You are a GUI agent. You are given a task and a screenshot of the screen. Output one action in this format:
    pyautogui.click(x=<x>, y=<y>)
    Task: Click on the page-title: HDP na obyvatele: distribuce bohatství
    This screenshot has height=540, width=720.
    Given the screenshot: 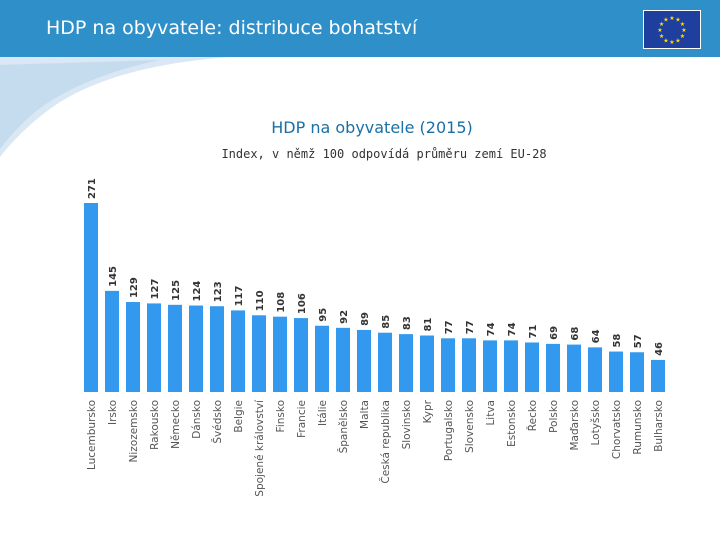 What is the action you would take?
    pyautogui.click(x=232, y=28)
    